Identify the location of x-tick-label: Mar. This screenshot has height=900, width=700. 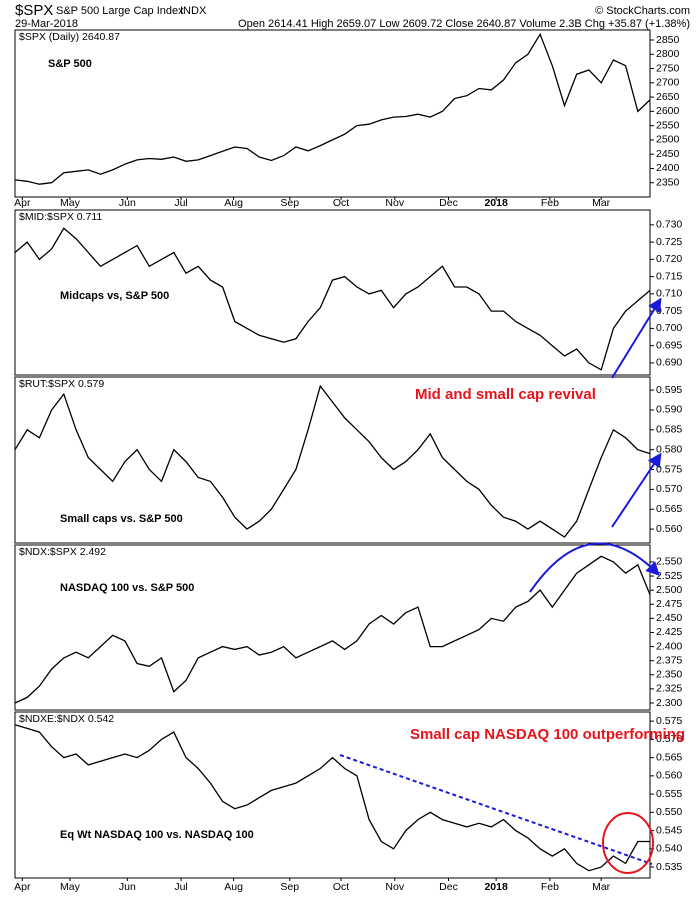
(601, 887).